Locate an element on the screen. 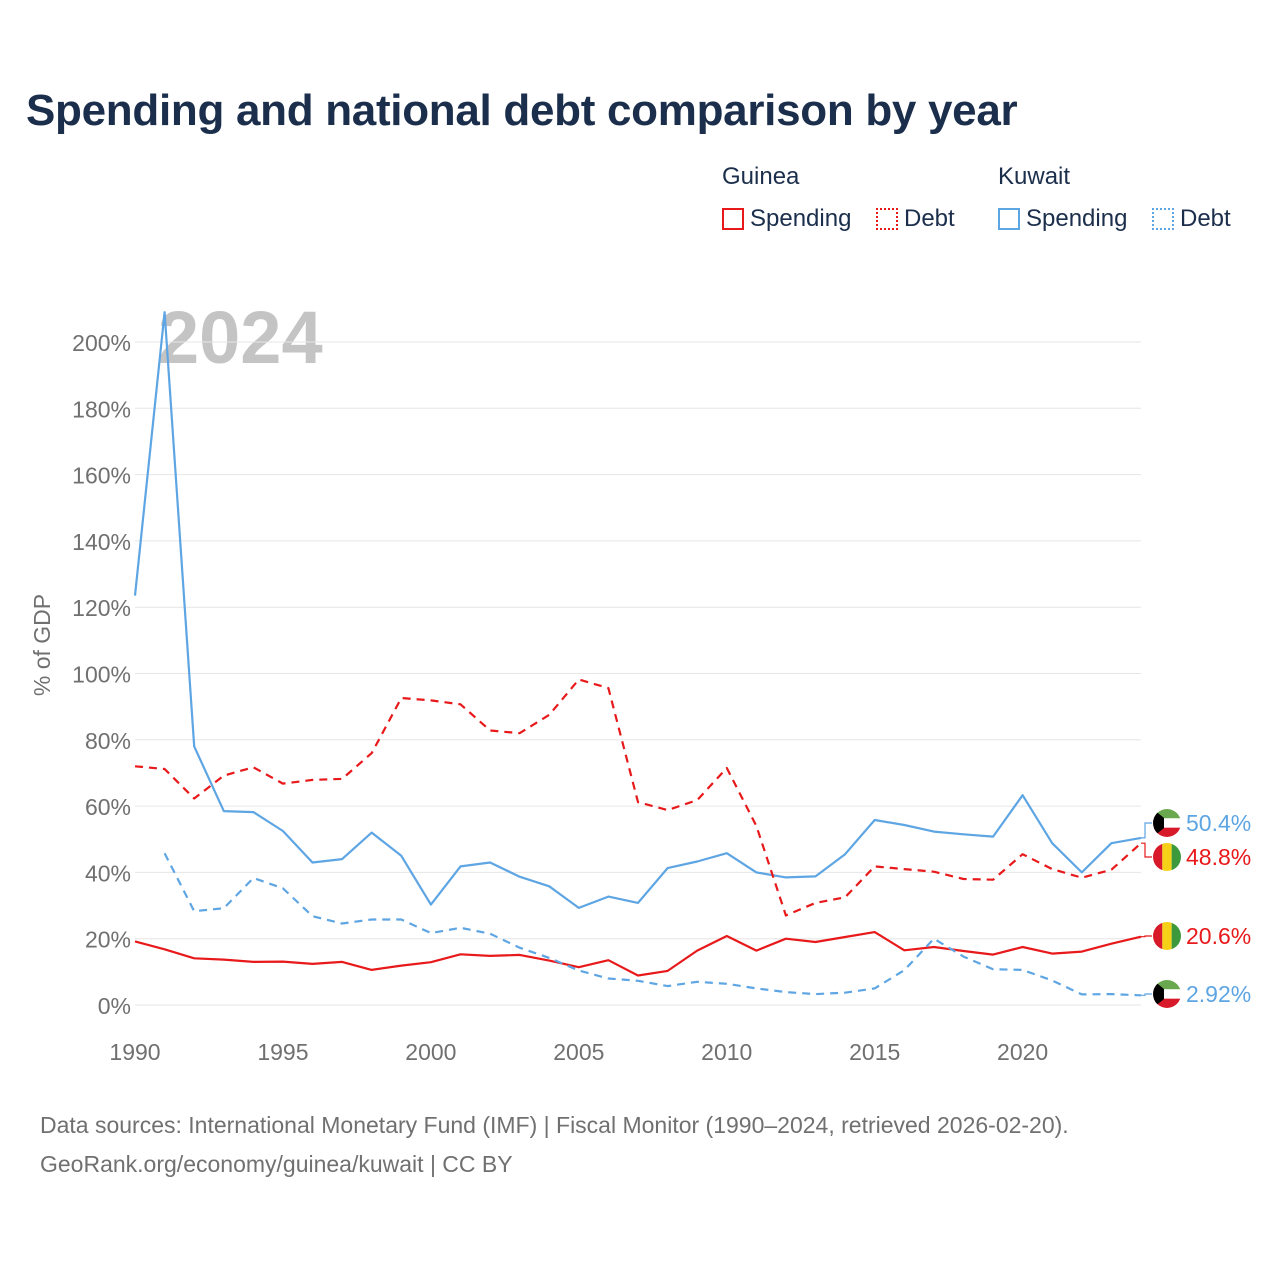 This screenshot has width=1280, height=1280. end-value-label: 48.8% is located at coordinates (1218, 857).